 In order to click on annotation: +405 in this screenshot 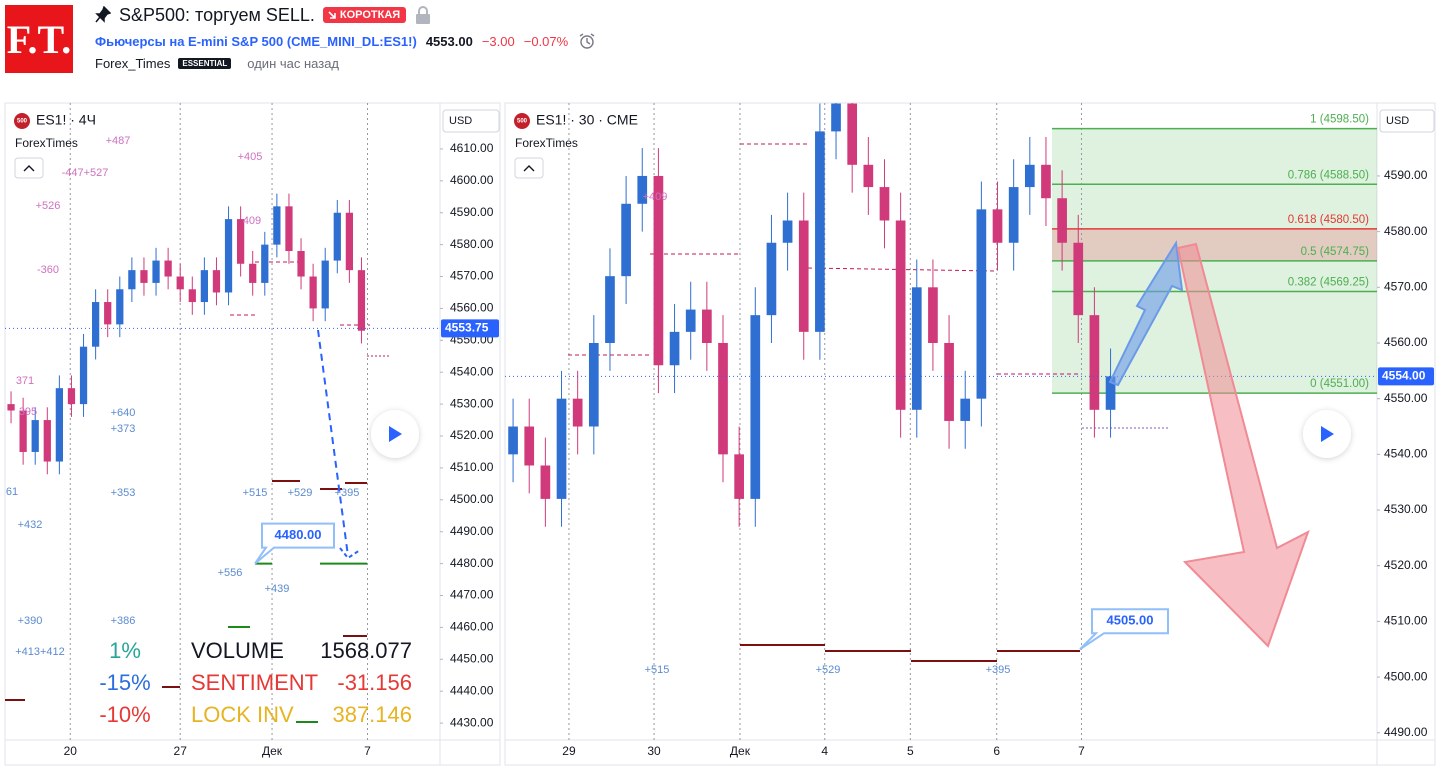, I will do `click(250, 157)`.